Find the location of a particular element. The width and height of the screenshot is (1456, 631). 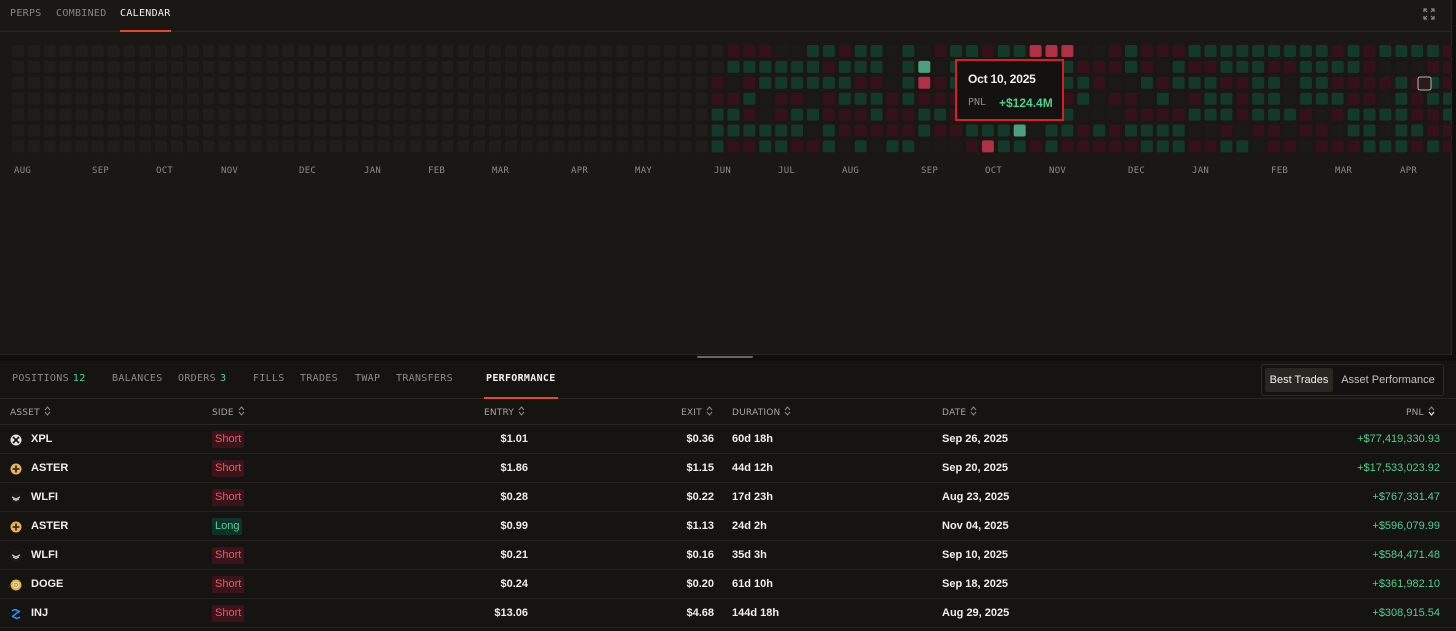

tab-performance: PERFORMANCE is located at coordinates (521, 386).